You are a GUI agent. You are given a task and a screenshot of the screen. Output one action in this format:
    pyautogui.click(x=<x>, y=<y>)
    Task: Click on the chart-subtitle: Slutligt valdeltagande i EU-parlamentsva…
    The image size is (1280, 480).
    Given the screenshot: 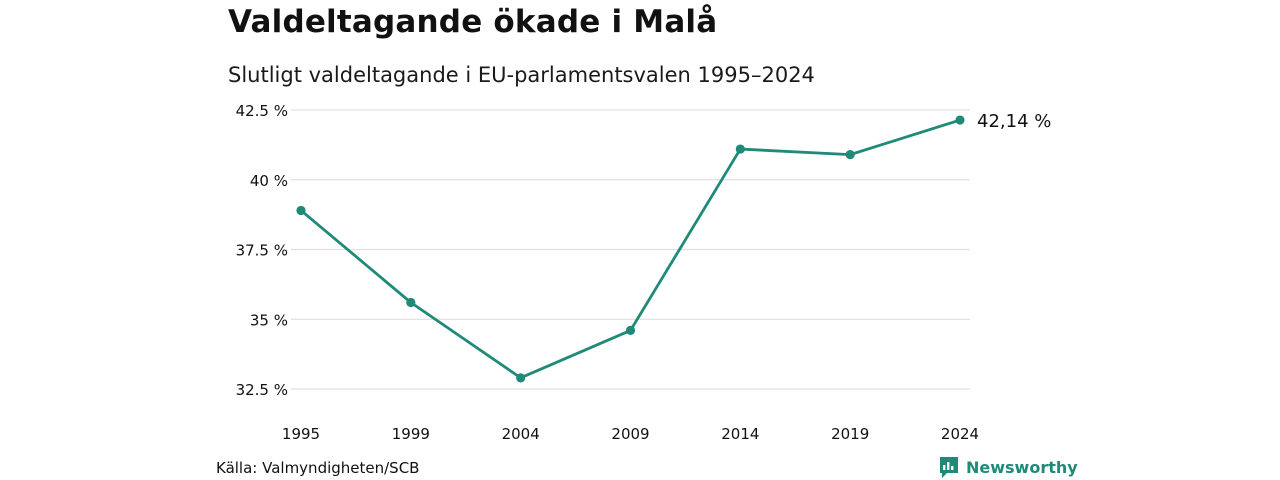 What is the action you would take?
    pyautogui.click(x=521, y=75)
    